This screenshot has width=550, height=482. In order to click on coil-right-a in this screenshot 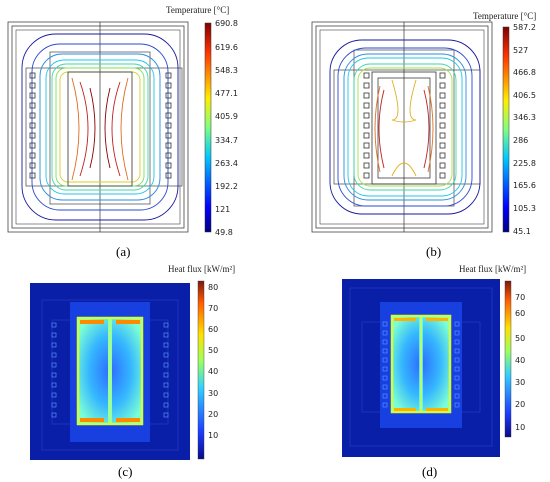, I will do `click(168, 125)`.